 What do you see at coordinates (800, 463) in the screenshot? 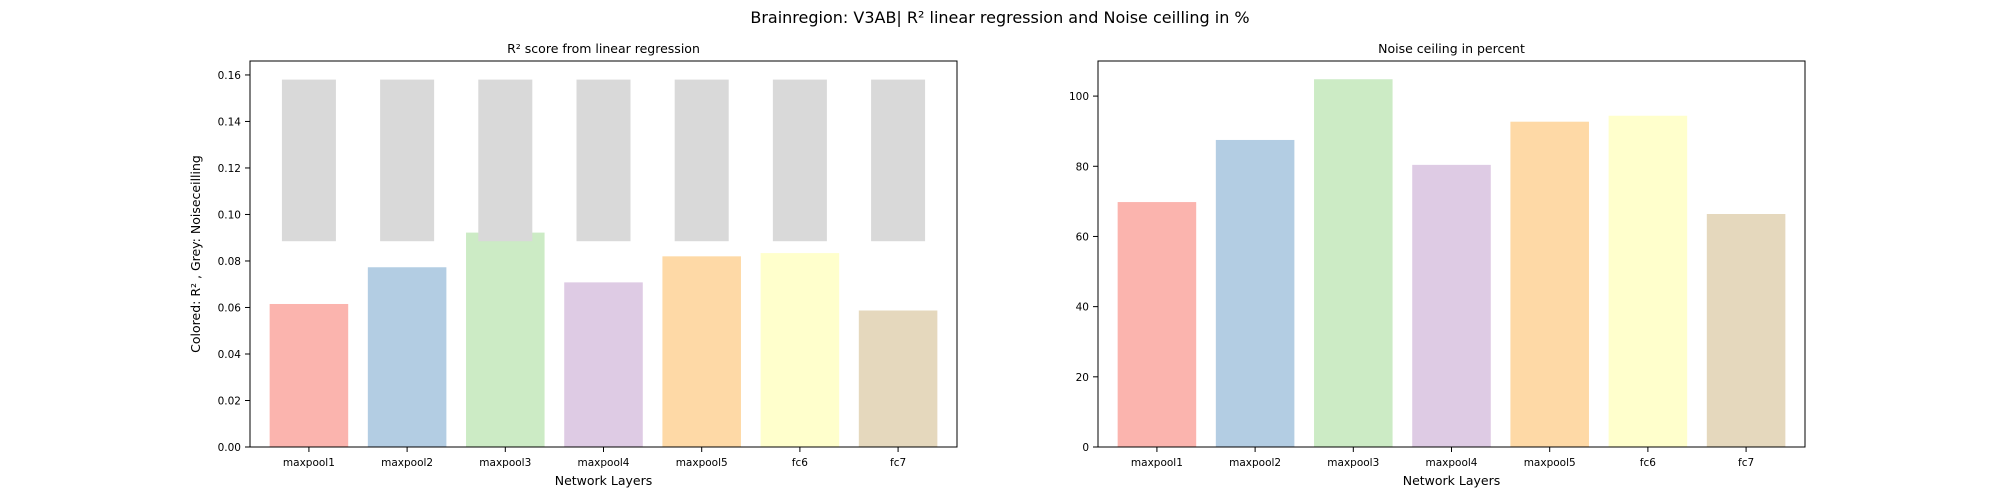
I see `left-chart-x-tick-label: fc6` at bounding box center [800, 463].